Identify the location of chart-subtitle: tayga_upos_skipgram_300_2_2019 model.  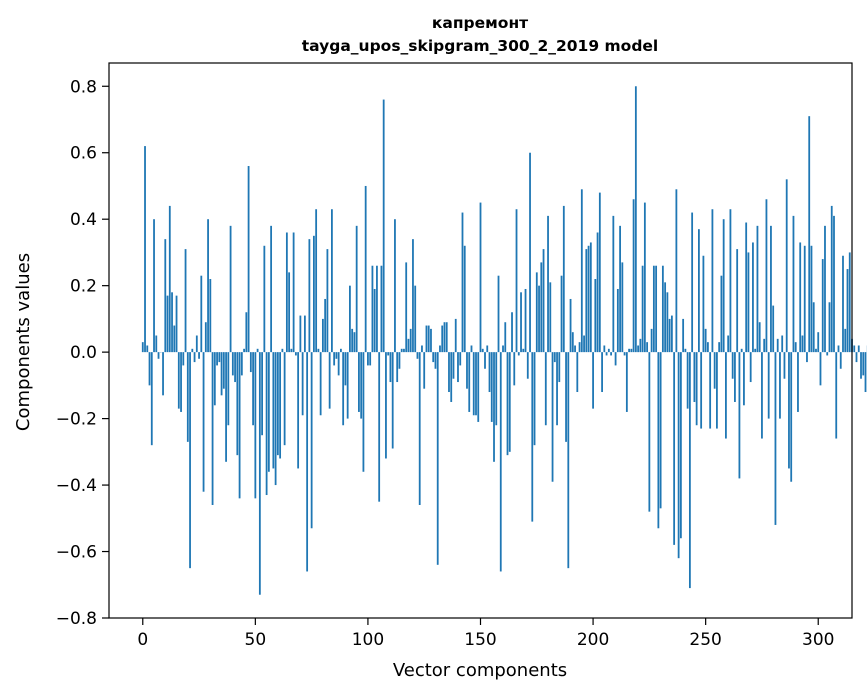
(480, 46).